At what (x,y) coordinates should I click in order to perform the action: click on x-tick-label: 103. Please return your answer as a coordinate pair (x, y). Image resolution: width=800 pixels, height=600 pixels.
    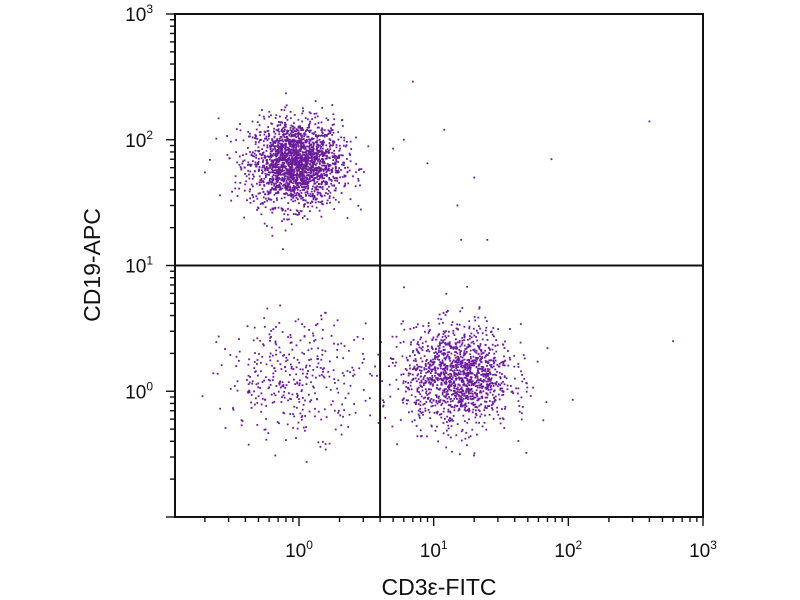
    Looking at the image, I should click on (703, 550).